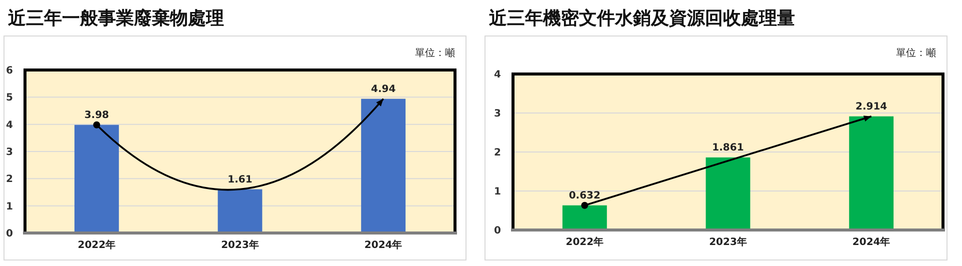  I want to click on y-tick-label: 5, so click(10, 98).